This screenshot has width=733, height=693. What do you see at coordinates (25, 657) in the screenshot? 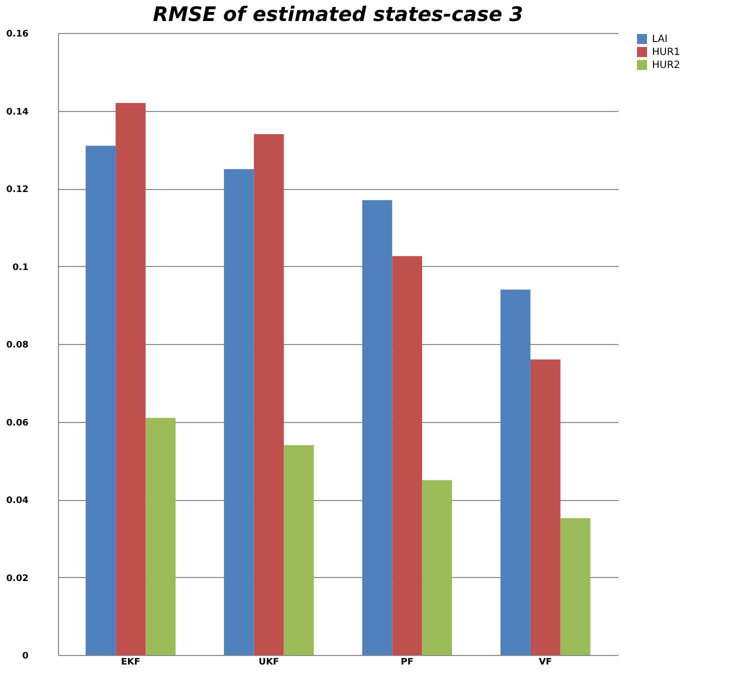
I see `y-tick-label: 0` at bounding box center [25, 657].